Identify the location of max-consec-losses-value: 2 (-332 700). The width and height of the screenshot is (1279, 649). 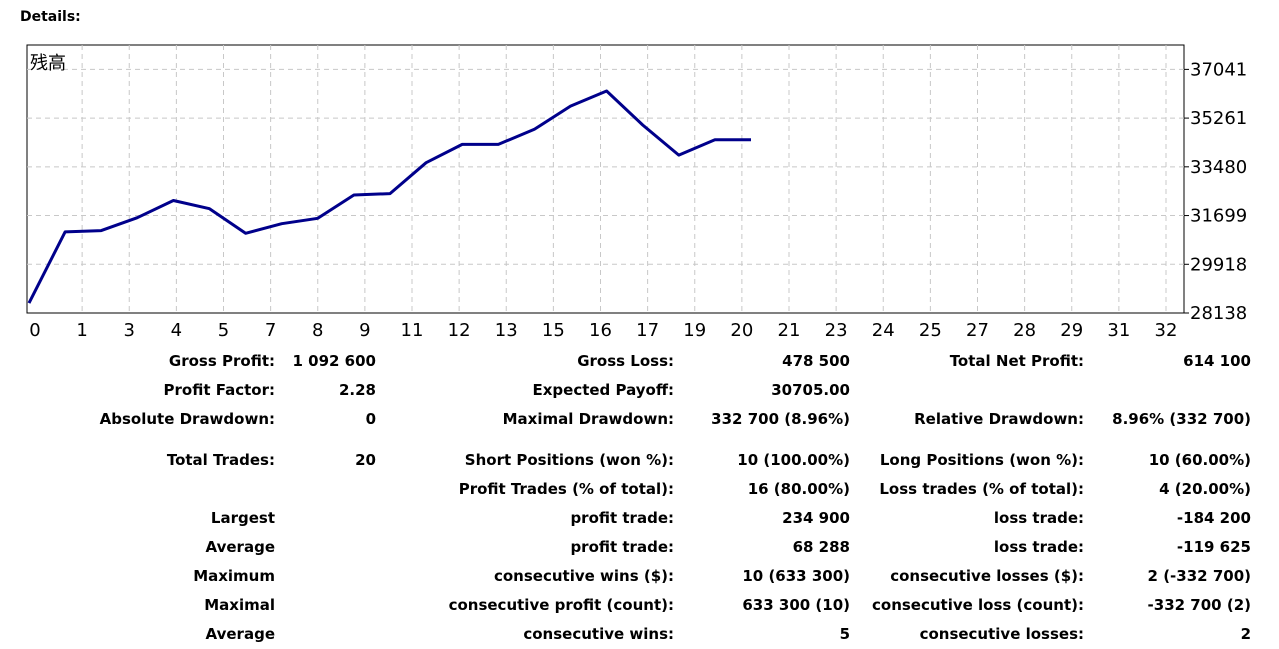
(1199, 576).